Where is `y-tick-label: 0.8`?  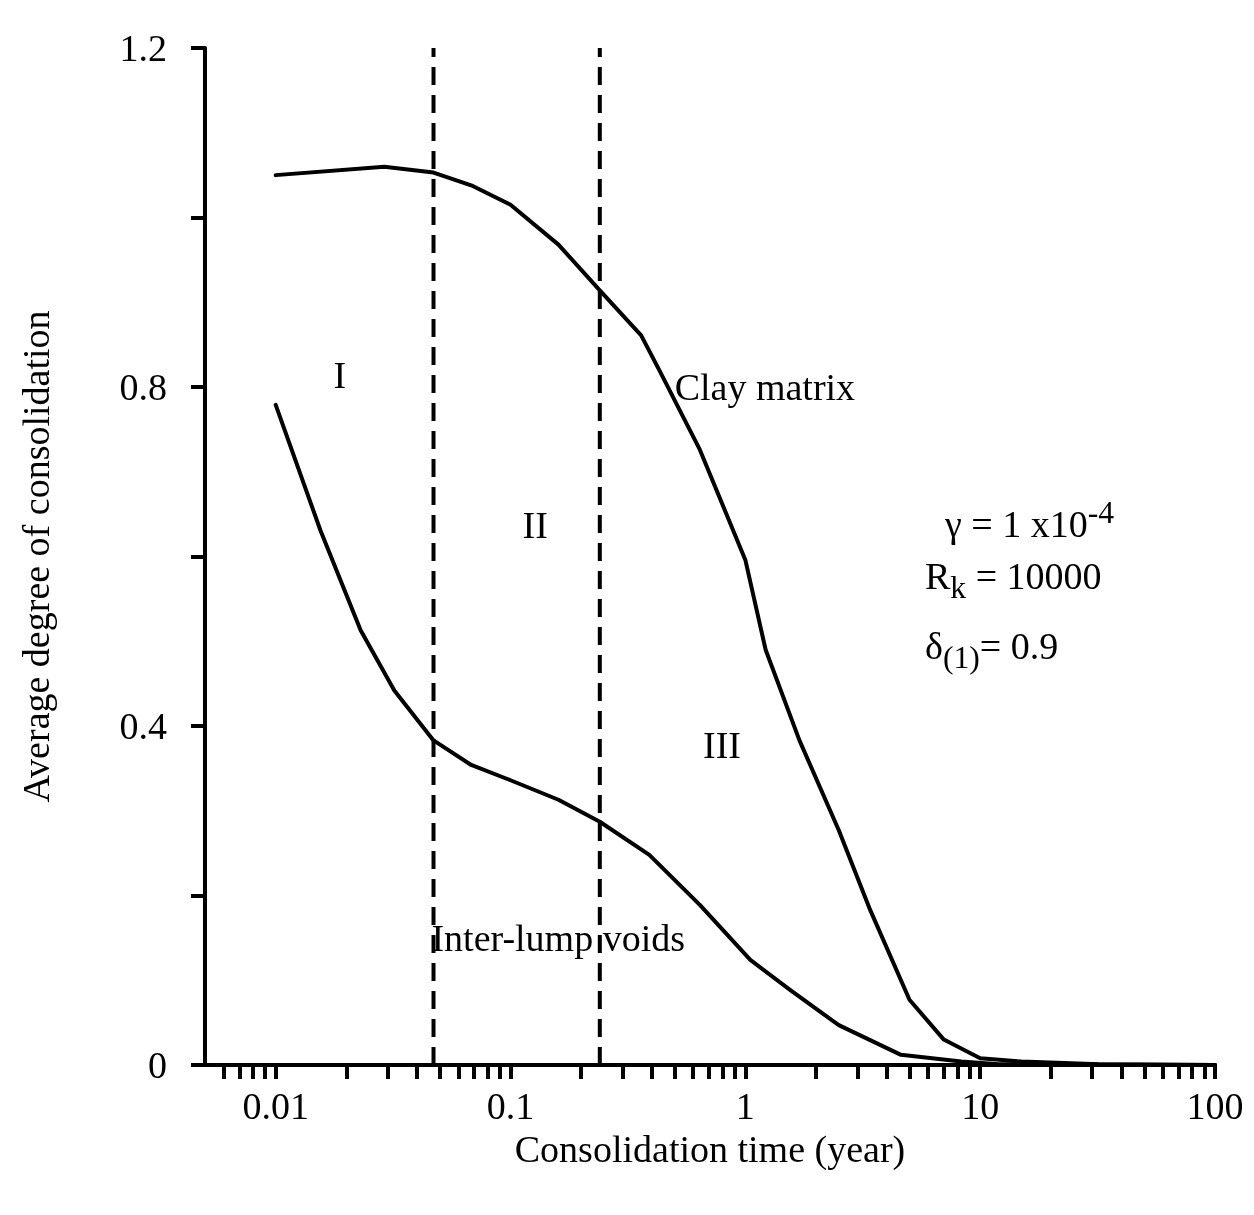 y-tick-label: 0.8 is located at coordinates (143, 387).